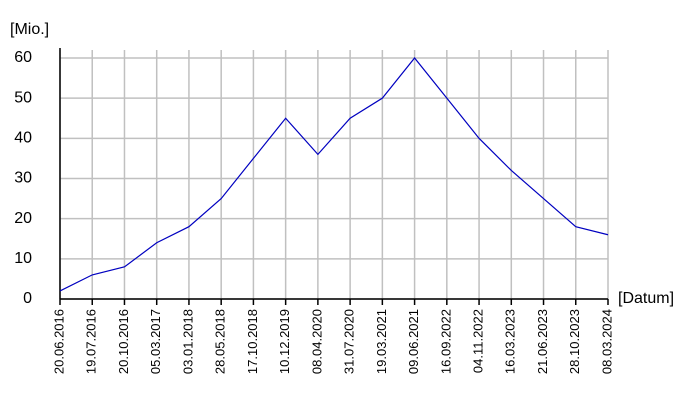 The height and width of the screenshot is (400, 700). What do you see at coordinates (381, 341) in the screenshot?
I see `x-tick-label: 19.03.2021` at bounding box center [381, 341].